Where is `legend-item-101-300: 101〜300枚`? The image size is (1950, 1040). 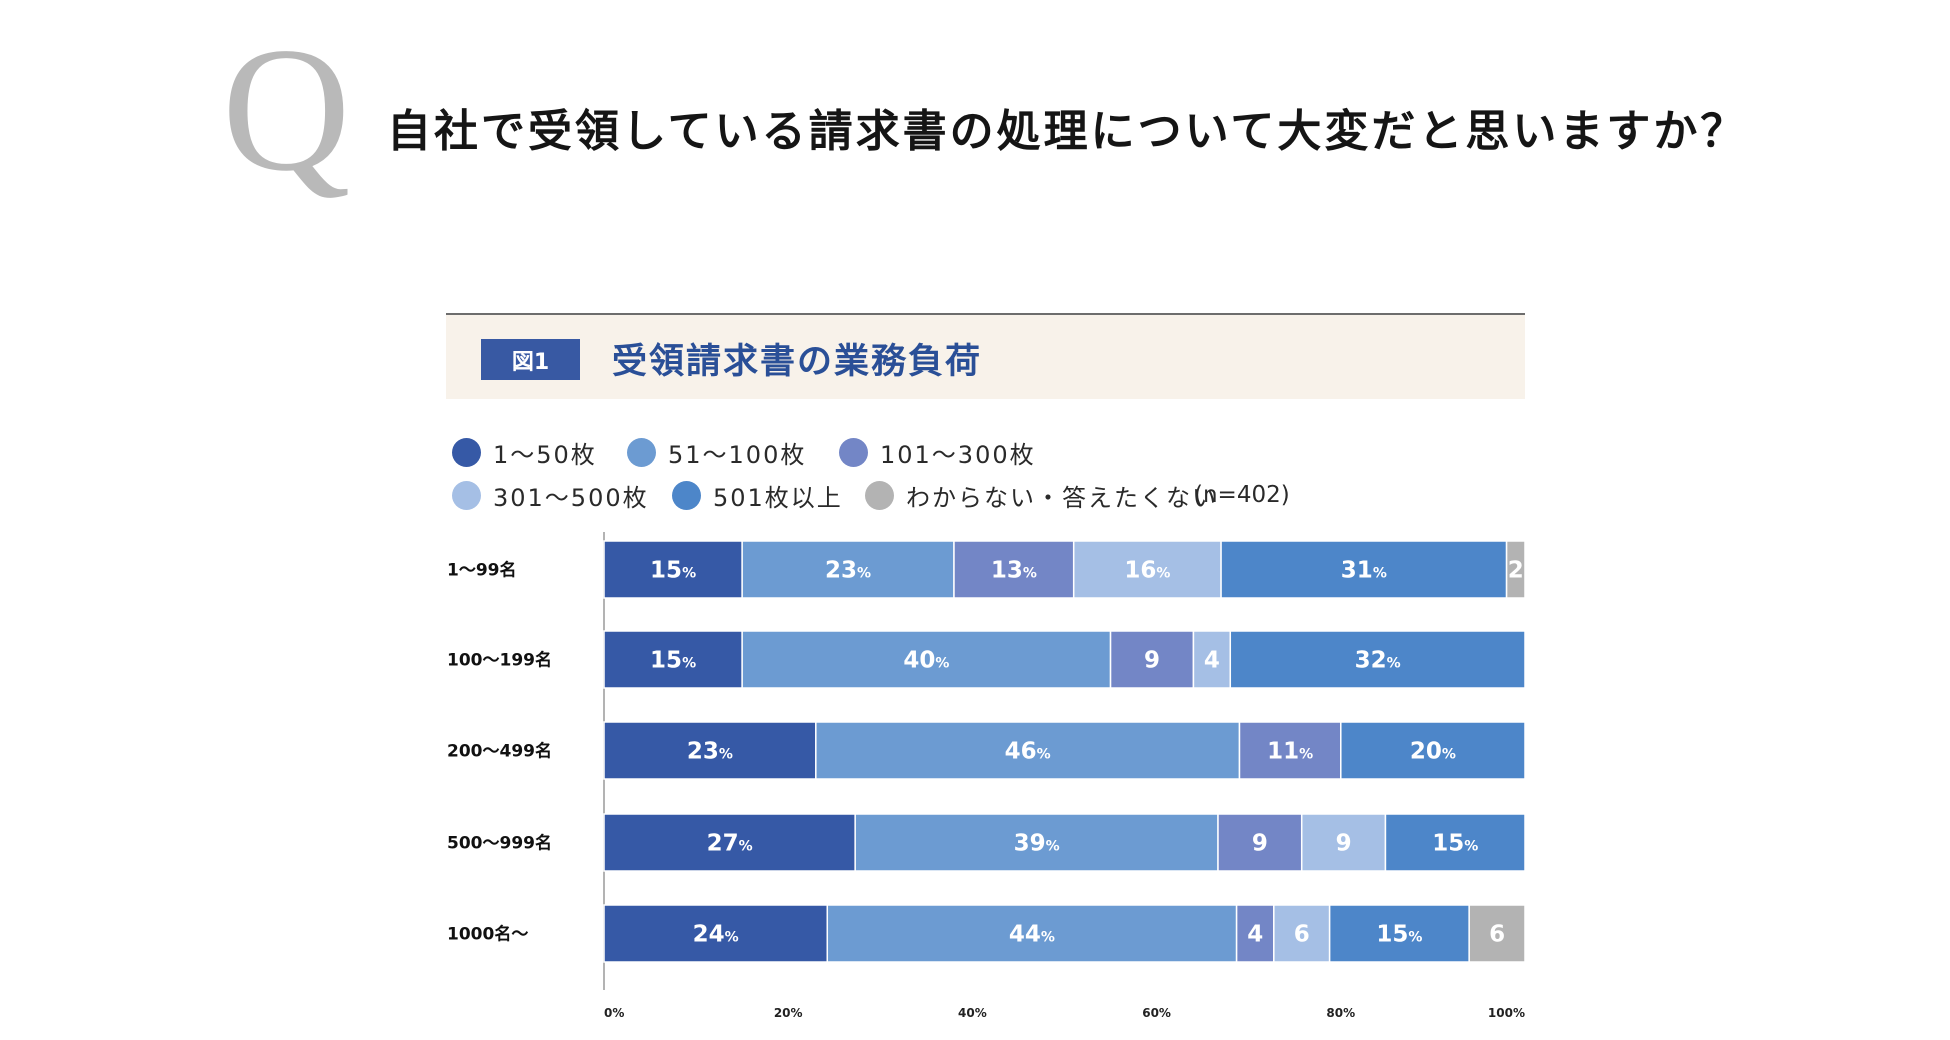 legend-item-101-300: 101〜300枚 is located at coordinates (937, 452).